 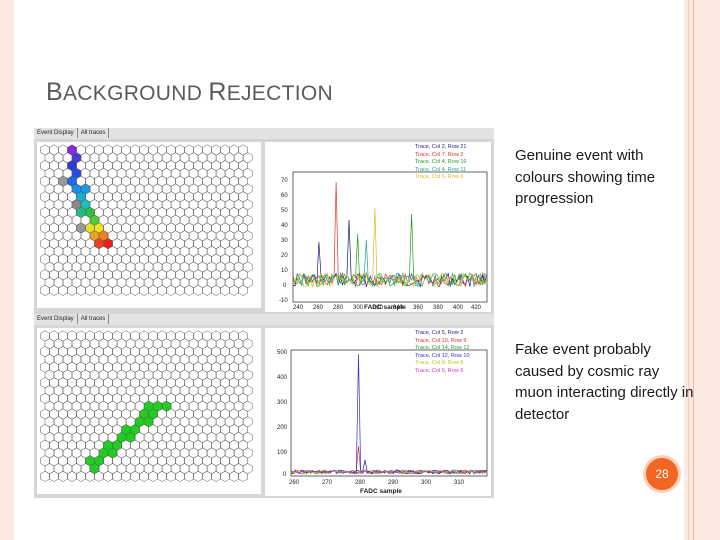 I want to click on top-legend-entry: Trace, Col 7, Row 2, so click(x=439, y=154).